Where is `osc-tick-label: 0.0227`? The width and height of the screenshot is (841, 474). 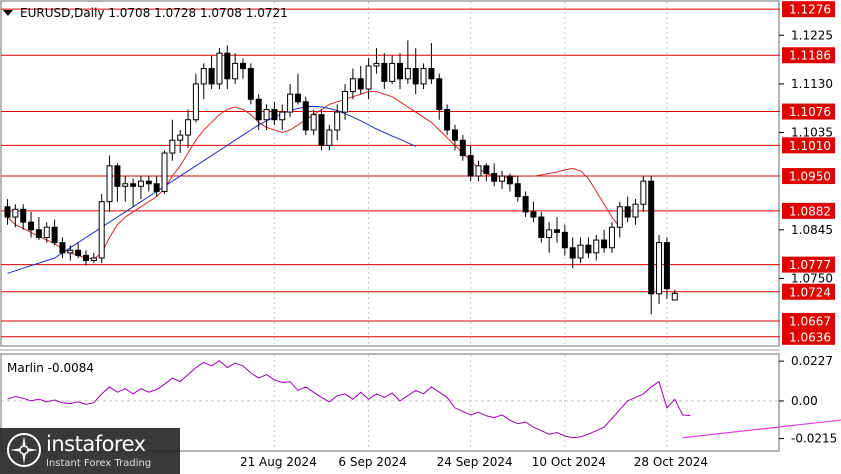
osc-tick-label: 0.0227 is located at coordinates (812, 361).